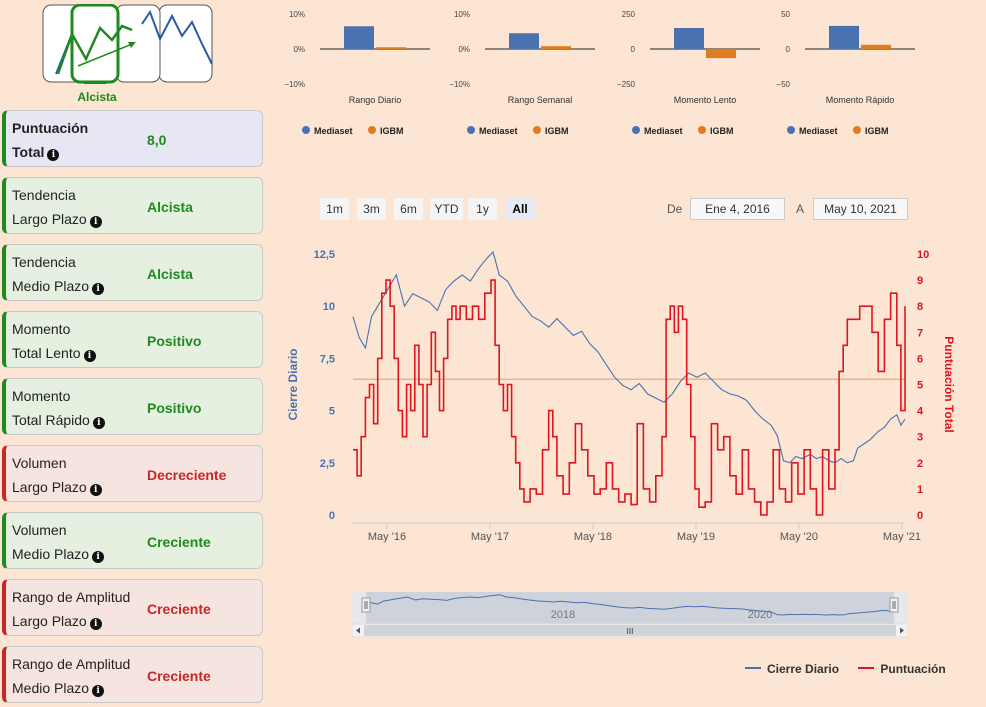 This screenshot has width=986, height=707. Describe the element at coordinates (41, 396) in the screenshot. I see `card-title-line1: Momento` at that location.